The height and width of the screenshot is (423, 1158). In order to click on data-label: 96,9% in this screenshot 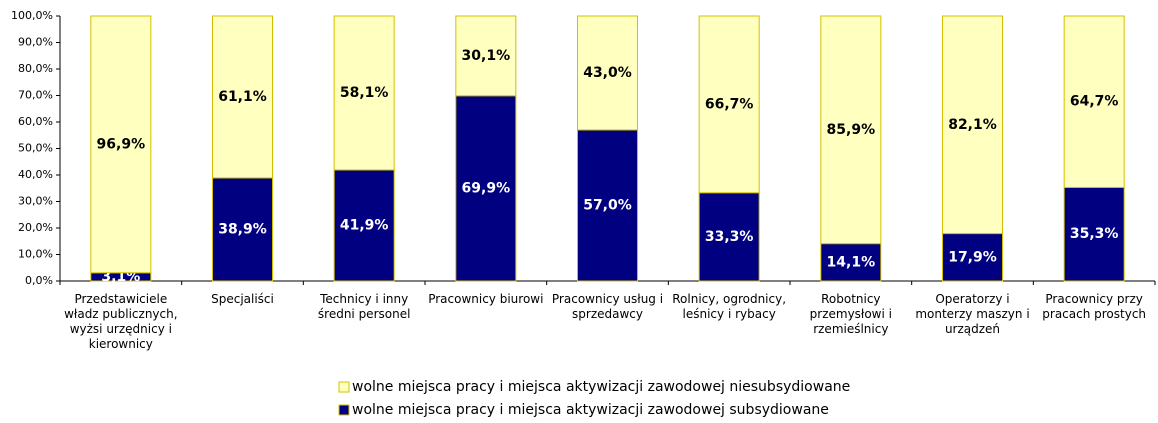, I will do `click(121, 144)`.